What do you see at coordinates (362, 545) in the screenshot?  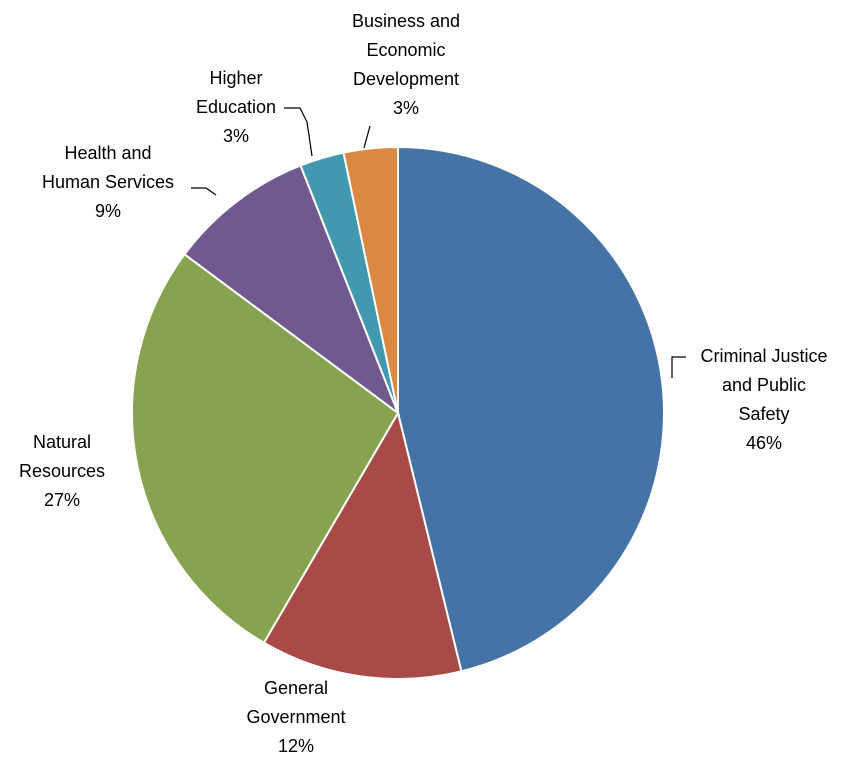 I see `pie-slice-general-government` at bounding box center [362, 545].